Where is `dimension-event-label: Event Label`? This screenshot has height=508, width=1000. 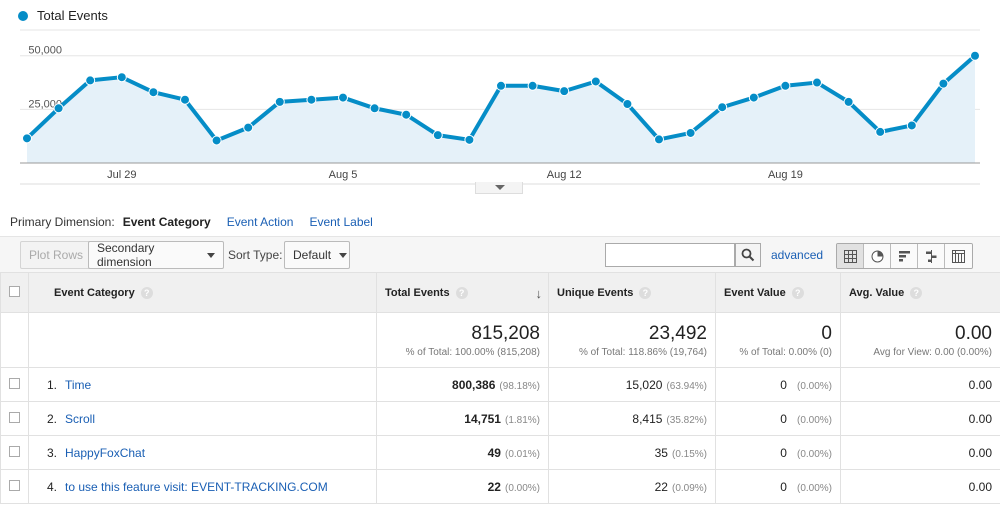 dimension-event-label: Event Label is located at coordinates (341, 222).